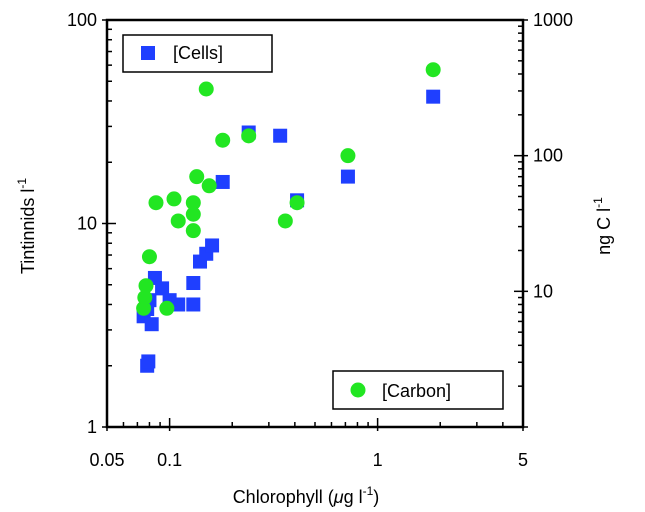  Describe the element at coordinates (548, 156) in the screenshot. I see `y2-tick-label: 100` at that location.